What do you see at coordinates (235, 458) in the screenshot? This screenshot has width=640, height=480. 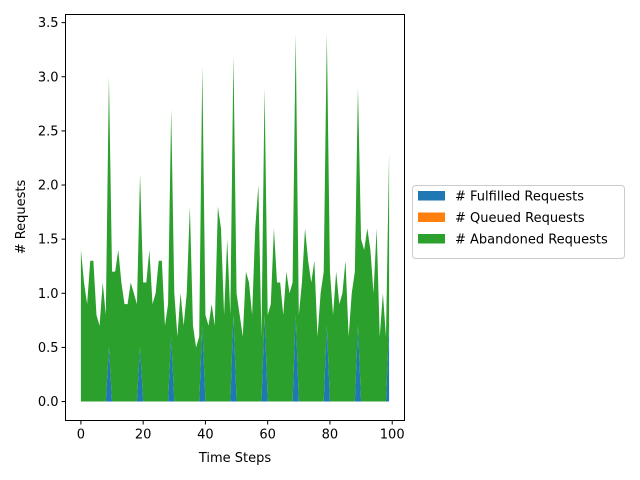 I see `x-axis-label: Time Steps` at bounding box center [235, 458].